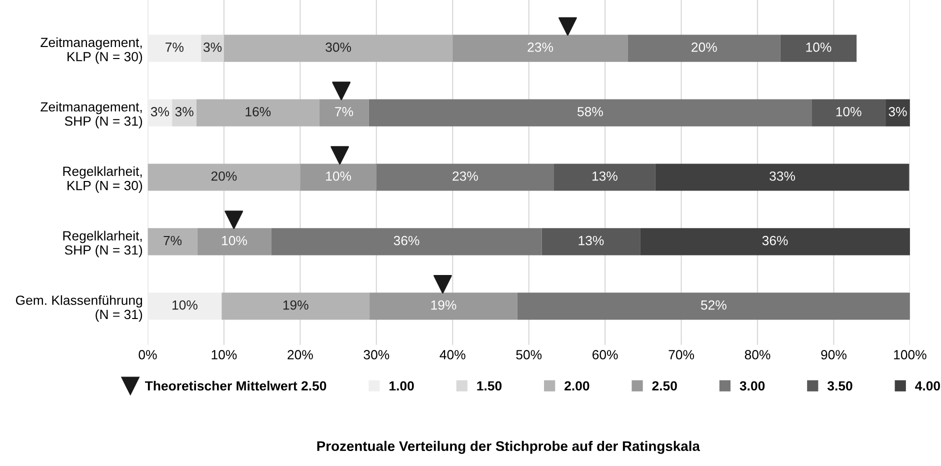 The height and width of the screenshot is (466, 941). What do you see at coordinates (910, 355) in the screenshot?
I see `x-tick-label: 100%` at bounding box center [910, 355].